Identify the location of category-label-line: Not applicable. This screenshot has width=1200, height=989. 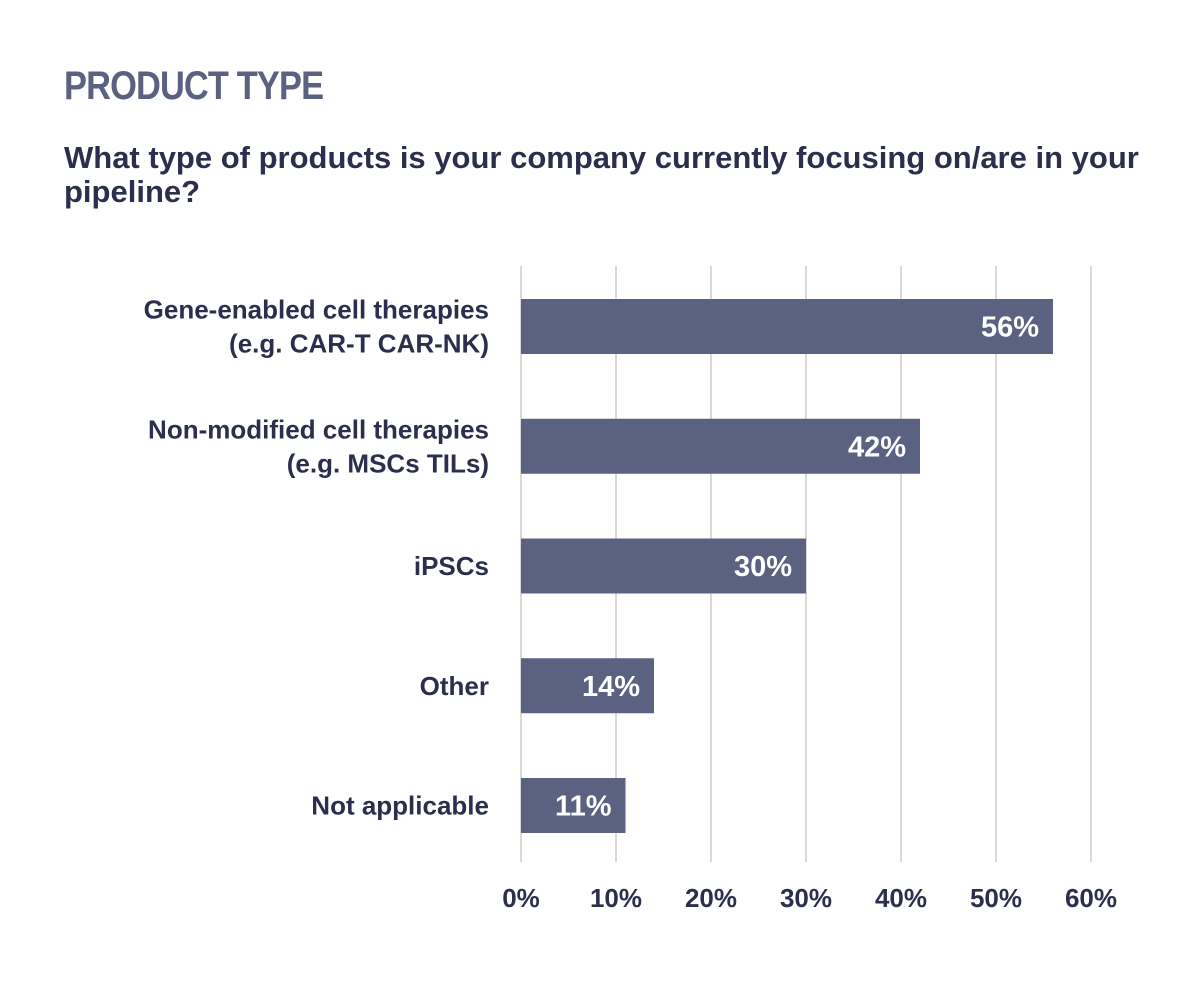
(400, 806).